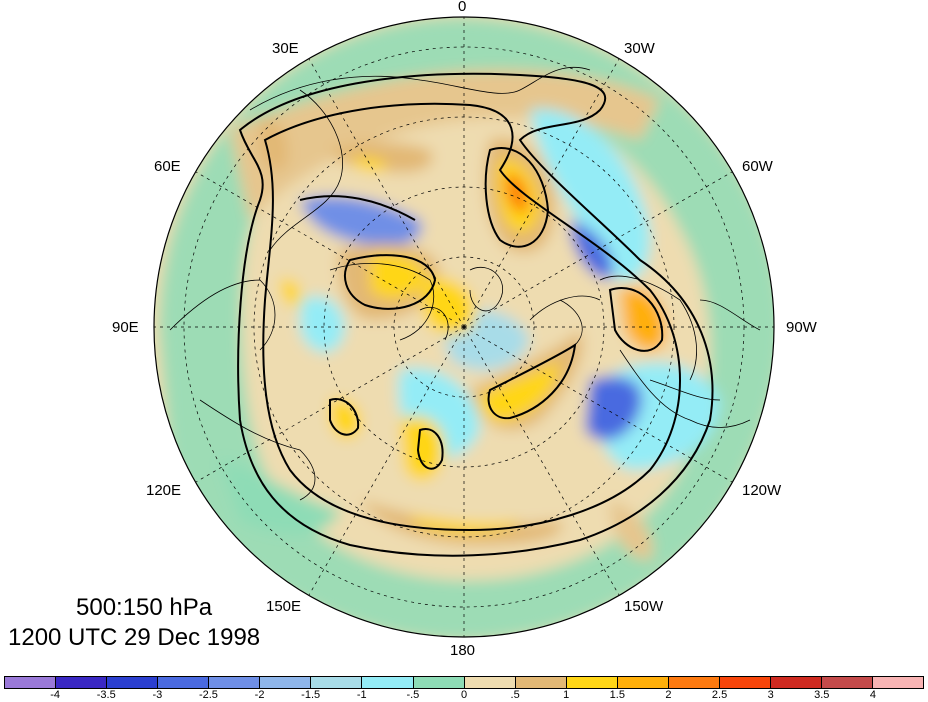  I want to click on colorbar, so click(464, 682).